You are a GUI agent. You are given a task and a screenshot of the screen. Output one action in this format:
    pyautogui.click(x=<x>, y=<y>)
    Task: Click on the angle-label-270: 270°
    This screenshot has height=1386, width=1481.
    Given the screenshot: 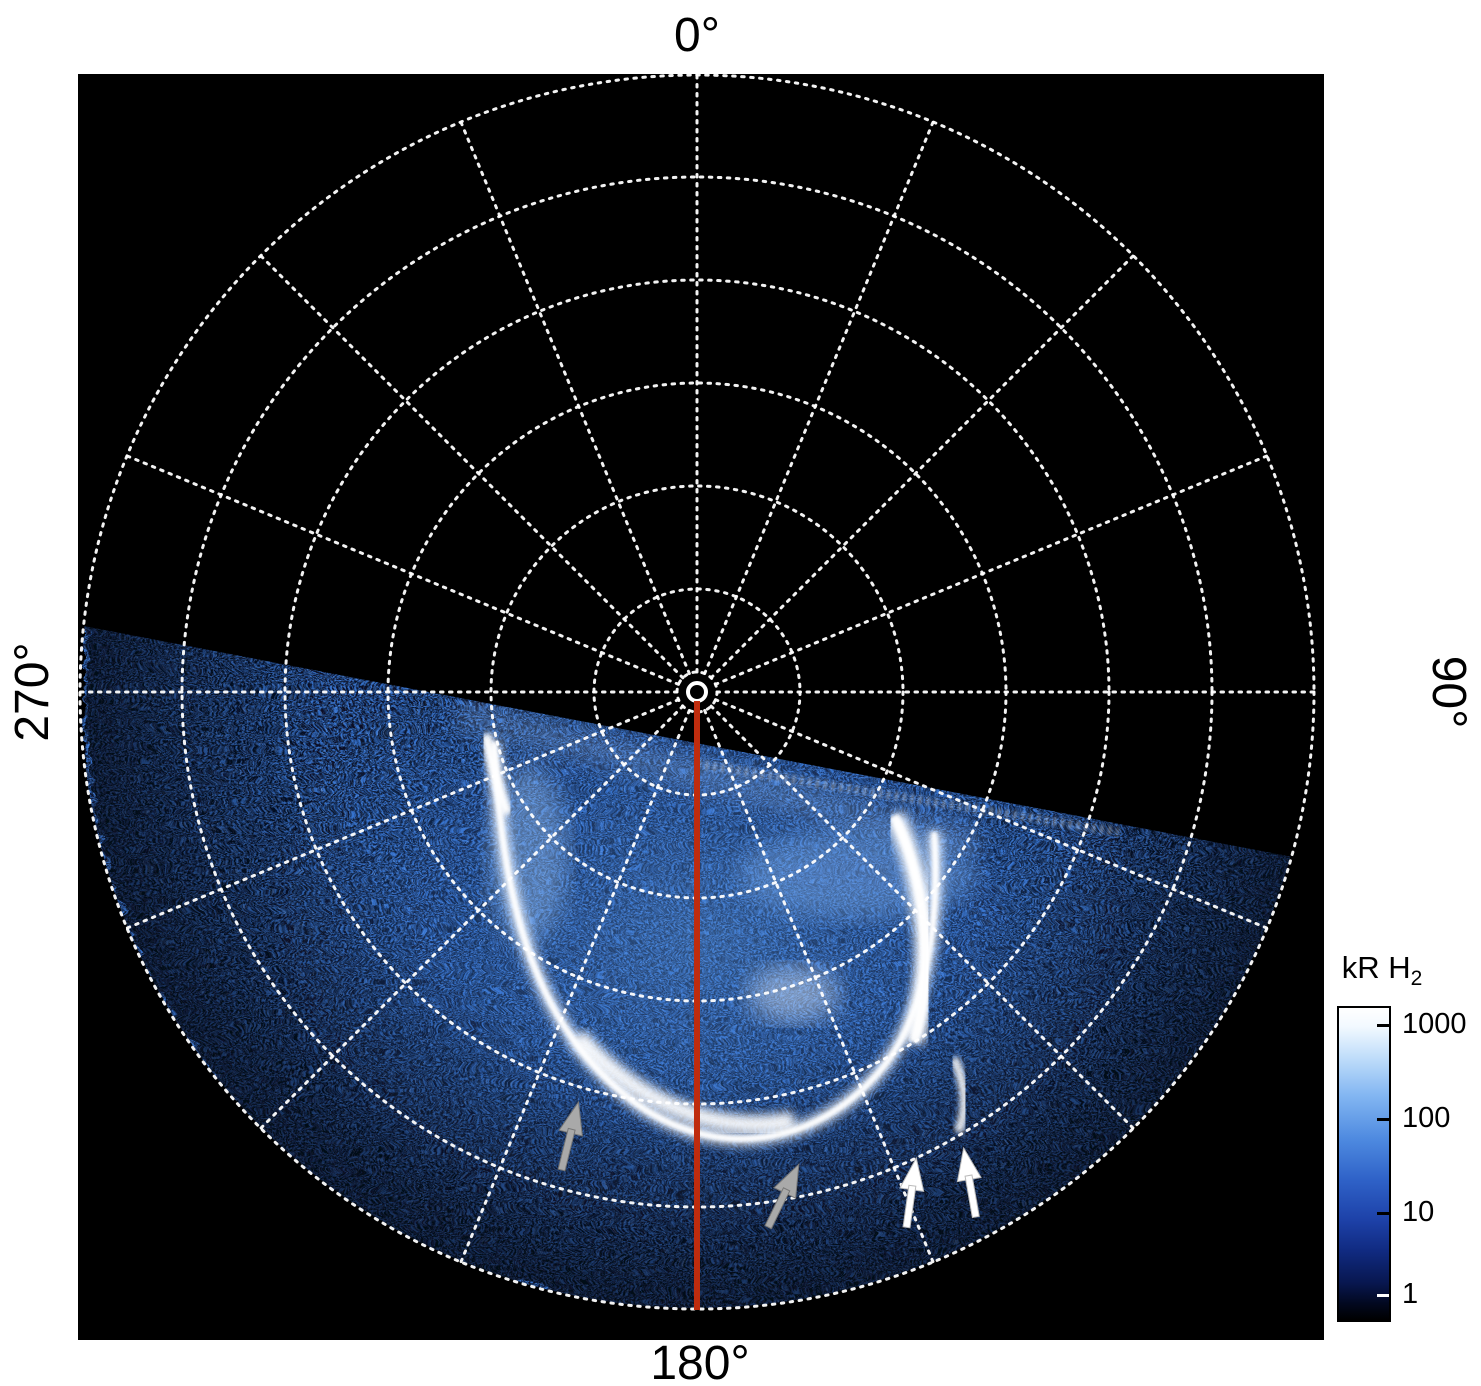 What is the action you would take?
    pyautogui.click(x=32, y=692)
    